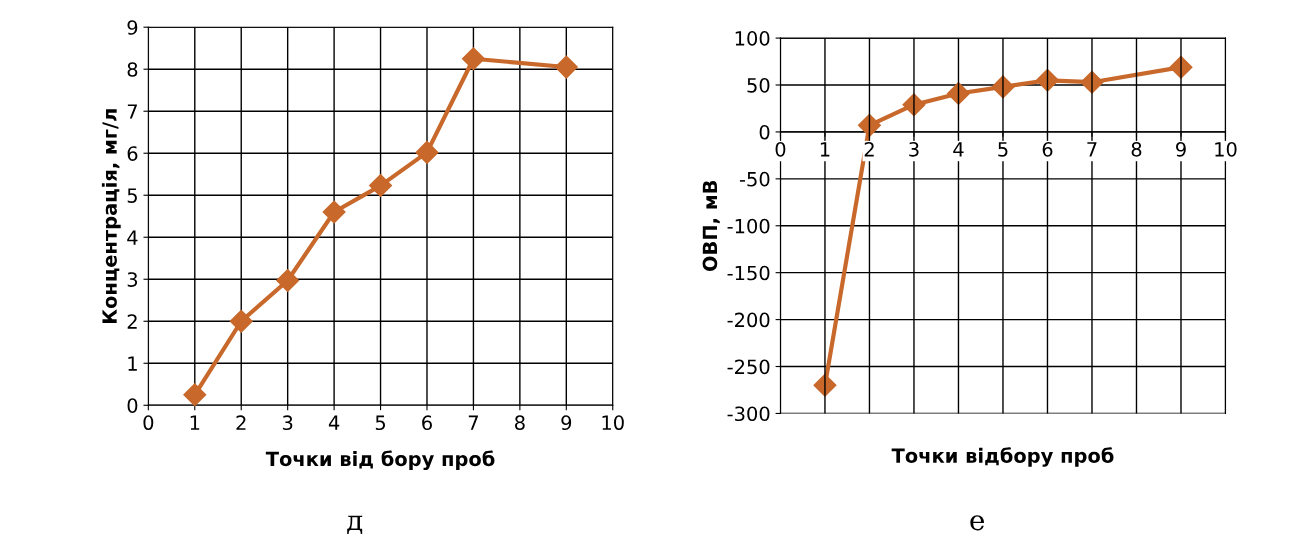  I want to click on y-tick-label: 4, so click(132, 237).